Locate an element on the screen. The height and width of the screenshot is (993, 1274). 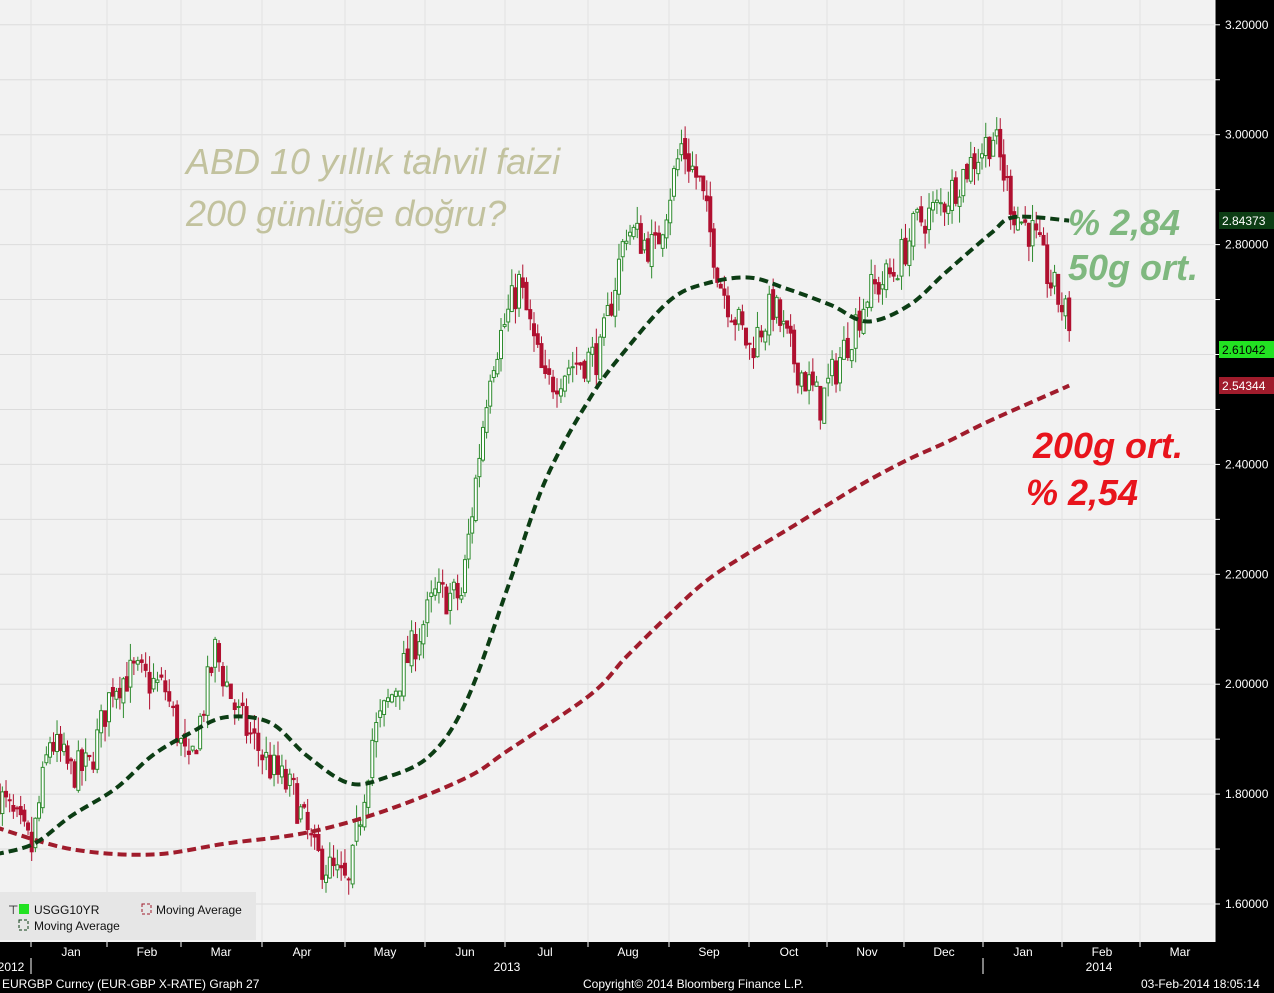
x-tick-label: Jan is located at coordinates (70, 952).